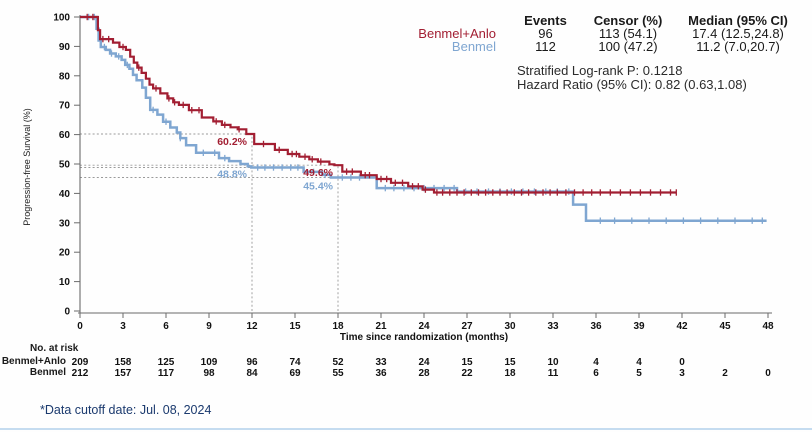 The image size is (812, 432). I want to click on y-axis-title: Progression-free Survival (%), so click(27, 167).